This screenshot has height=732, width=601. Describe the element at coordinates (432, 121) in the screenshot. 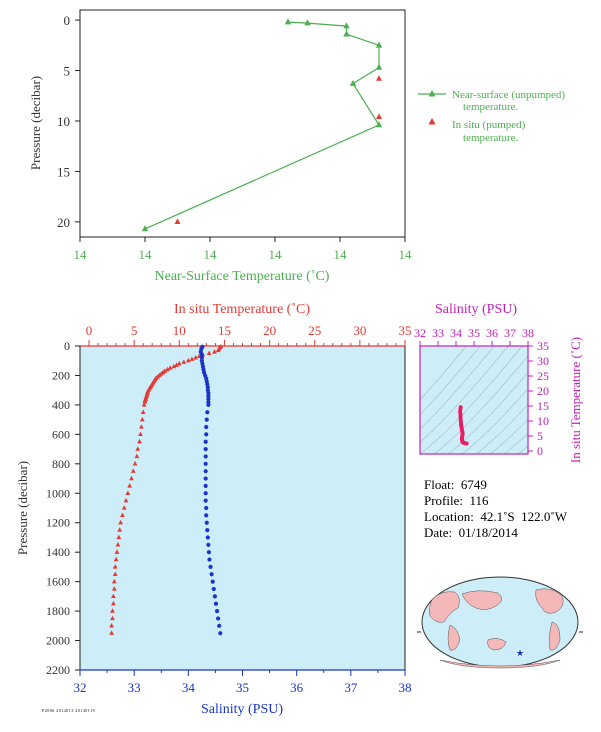

I see `legend-marker-in-situ` at that location.